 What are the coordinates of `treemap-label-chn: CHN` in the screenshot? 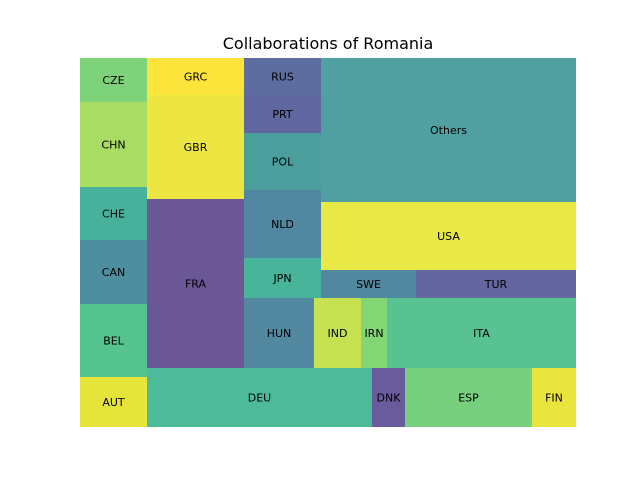 It's located at (113, 145).